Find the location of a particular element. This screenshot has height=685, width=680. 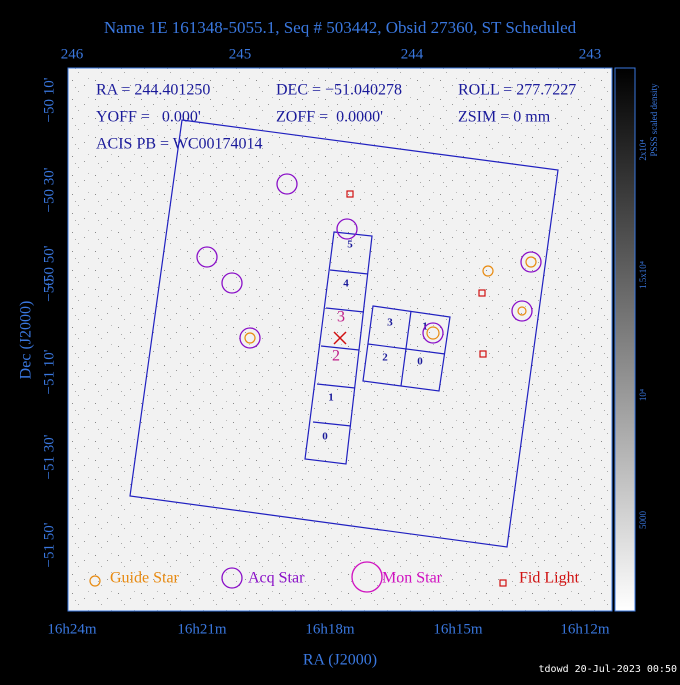

legend-label: Guide Star is located at coordinates (145, 578).